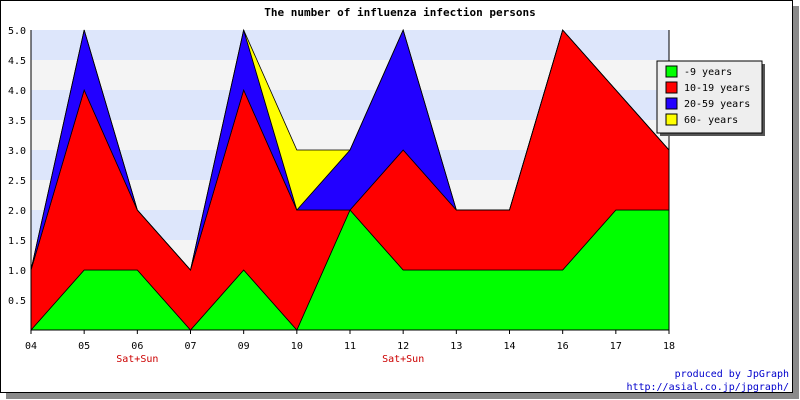 This screenshot has width=800, height=400. Describe the element at coordinates (707, 387) in the screenshot. I see `credit-line-2: http://asial.co.jp/jpgraph/` at that location.